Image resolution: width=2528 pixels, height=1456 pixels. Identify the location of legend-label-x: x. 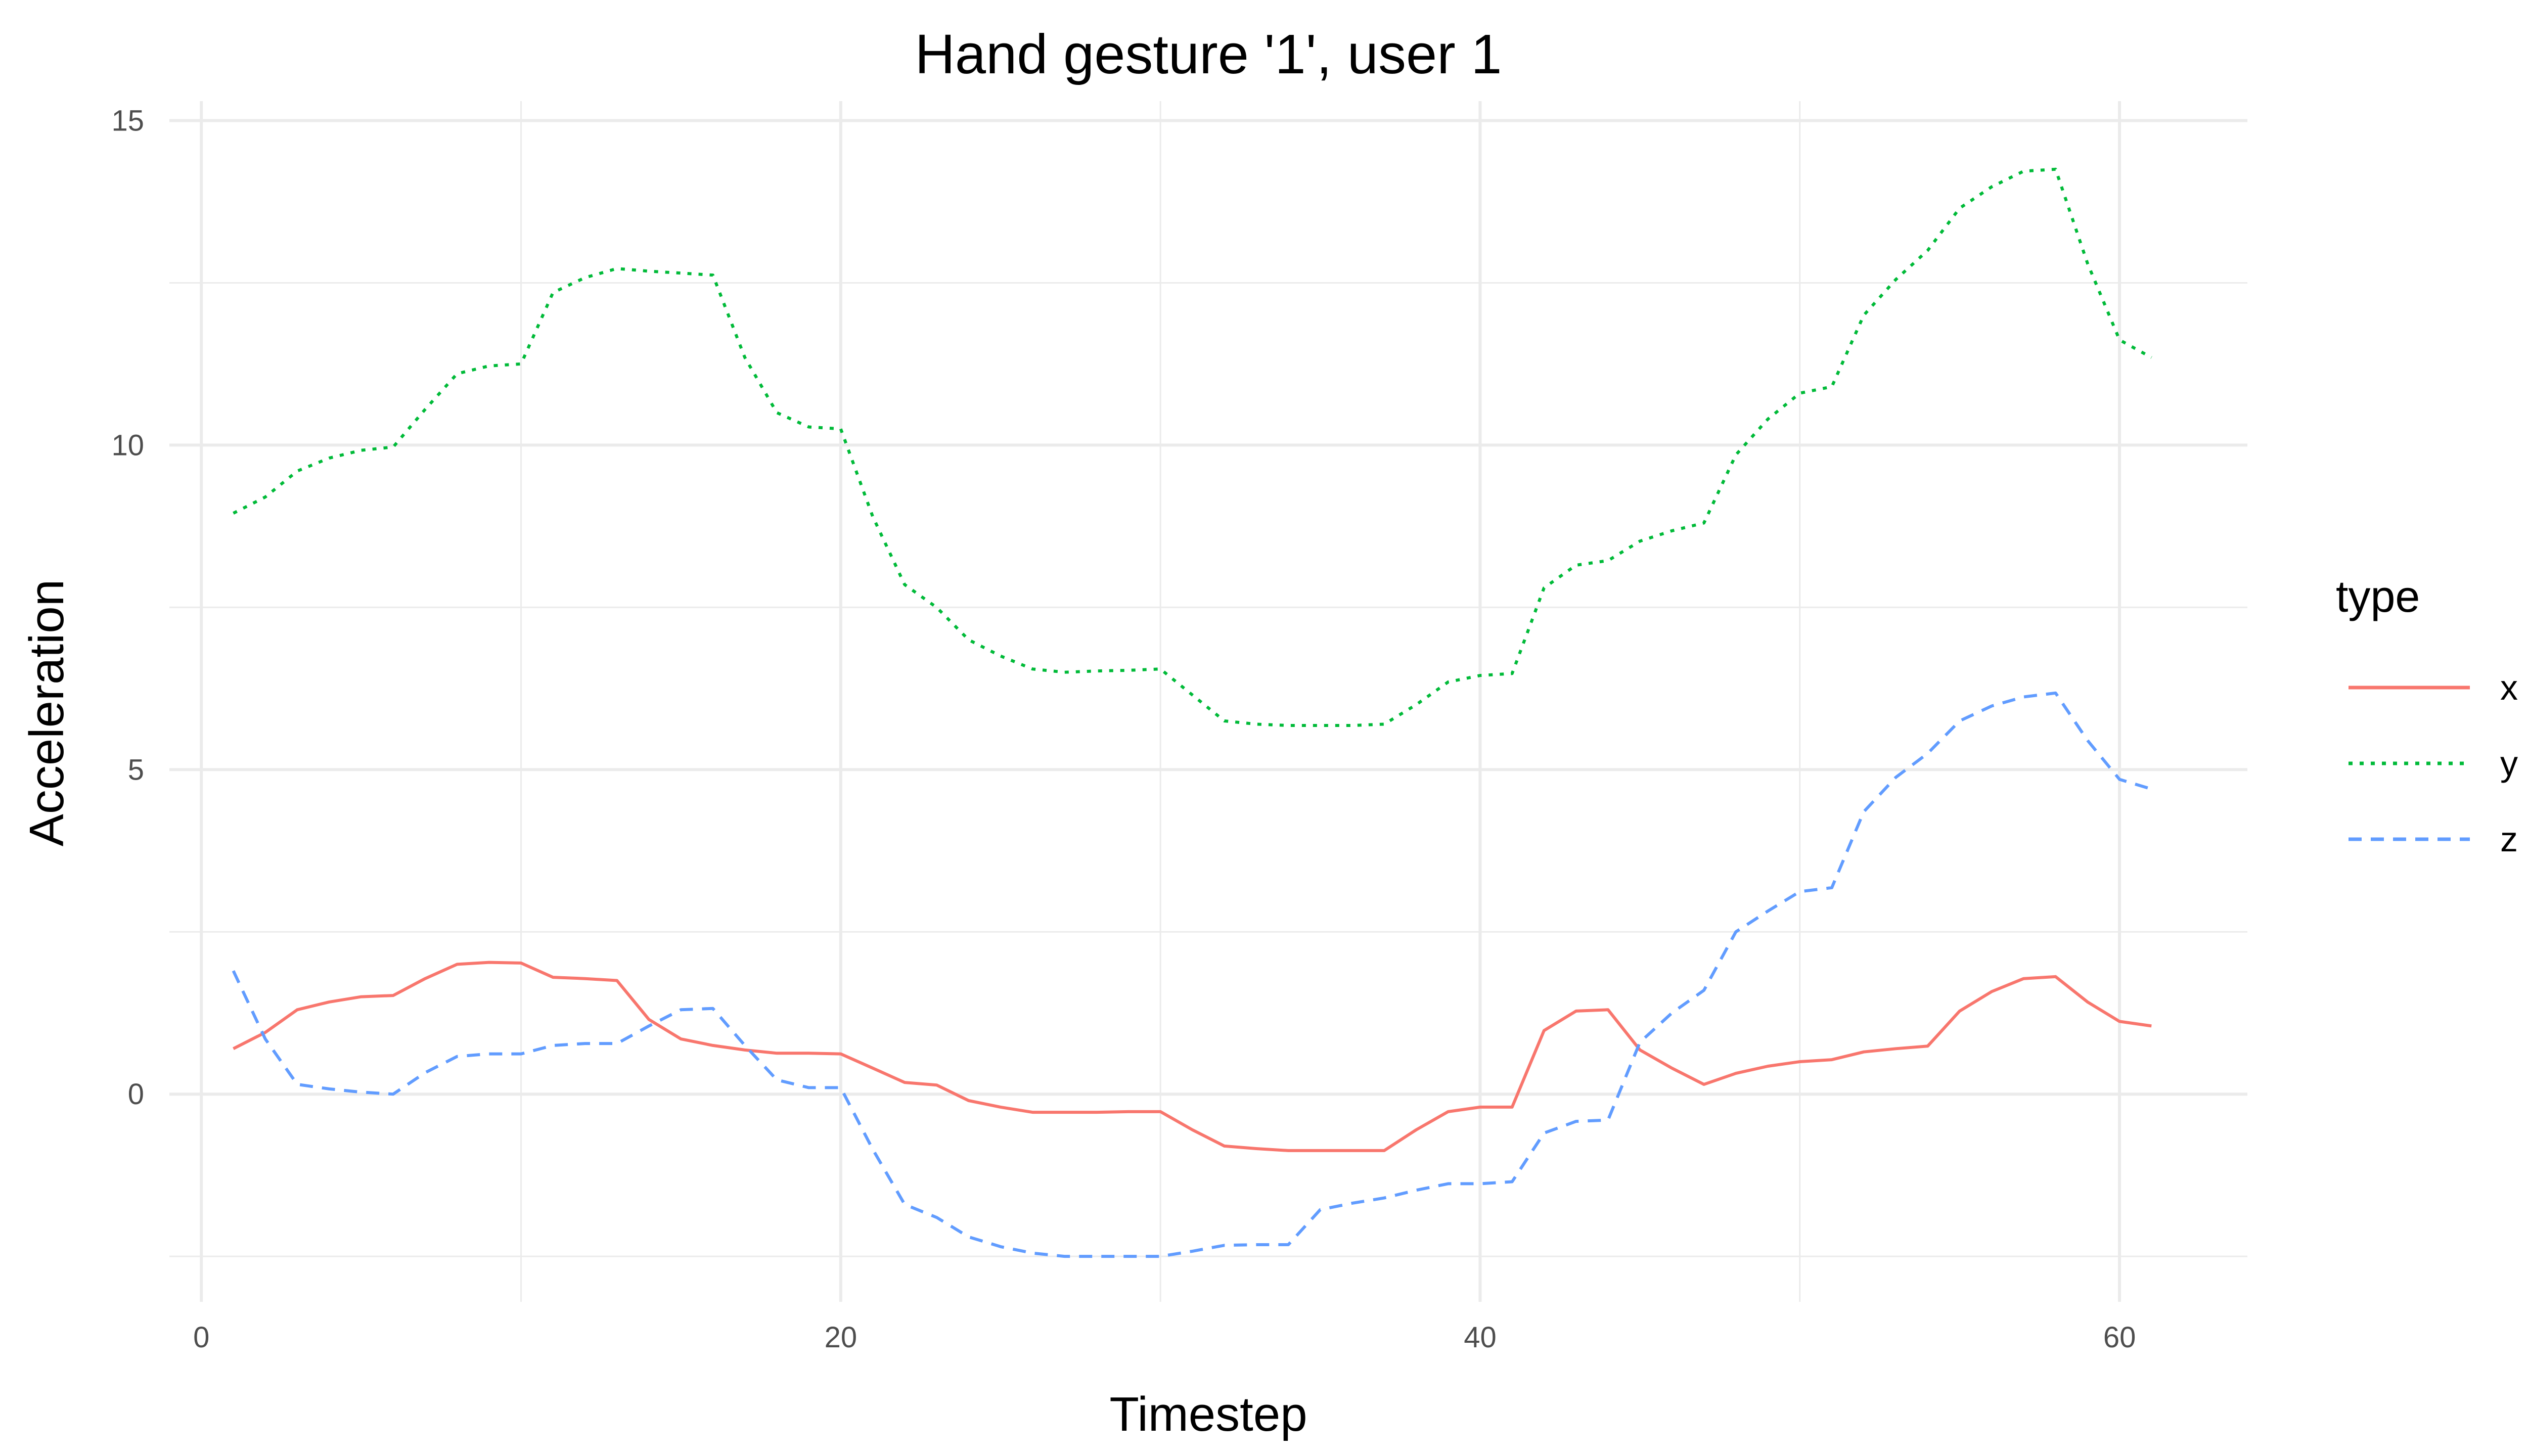
(2509, 687).